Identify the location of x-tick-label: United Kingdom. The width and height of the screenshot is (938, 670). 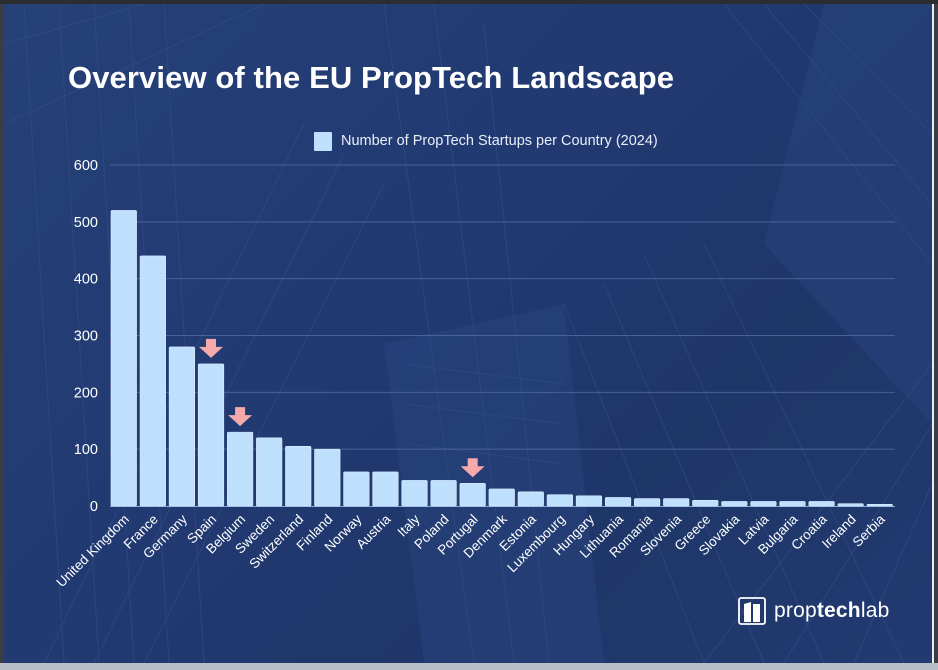
(92, 551).